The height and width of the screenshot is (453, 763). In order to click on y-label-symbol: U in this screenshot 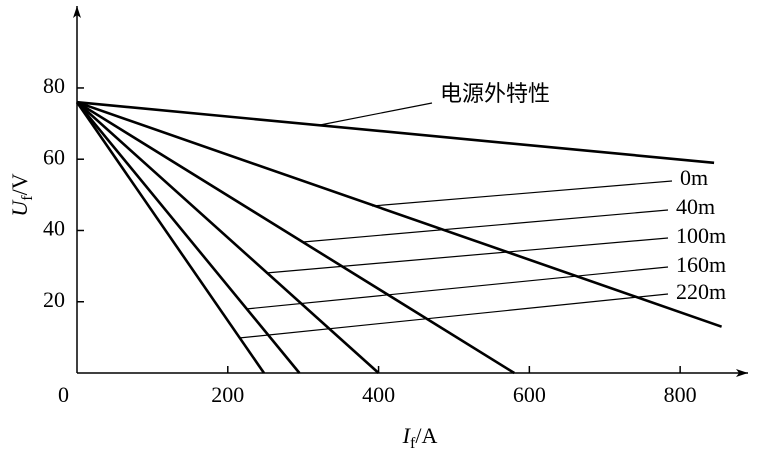, I will do `click(19, 208)`.